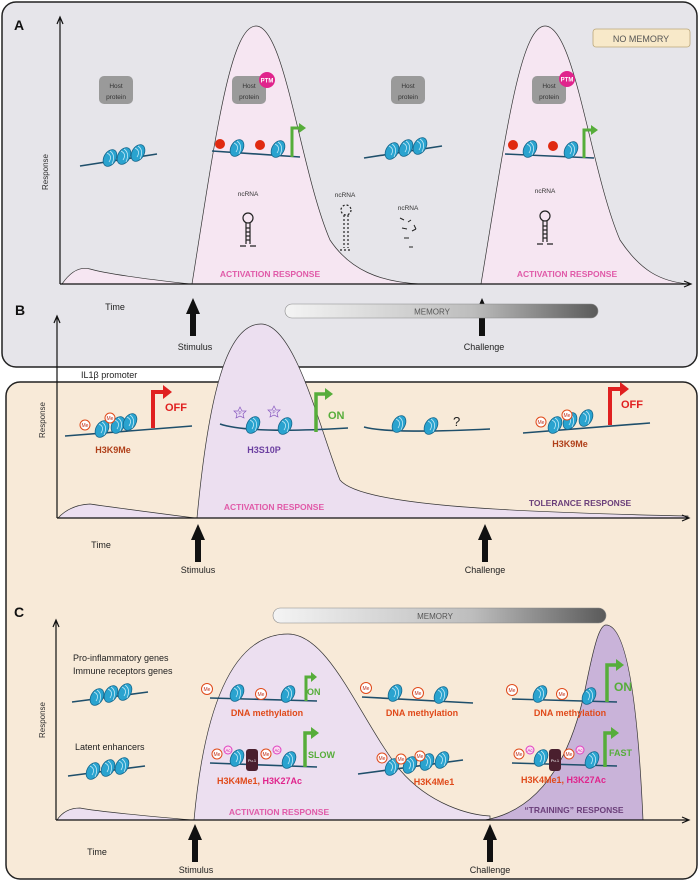 Image resolution: width=700 pixels, height=883 pixels. What do you see at coordinates (621, 753) in the screenshot?
I see `svg-text: FAST` at bounding box center [621, 753].